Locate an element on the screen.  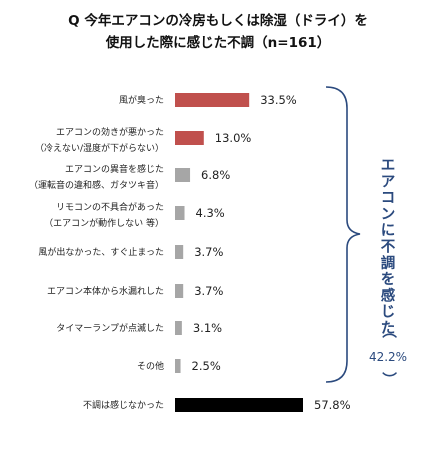
value-label: 3.1% is located at coordinates (207, 328).